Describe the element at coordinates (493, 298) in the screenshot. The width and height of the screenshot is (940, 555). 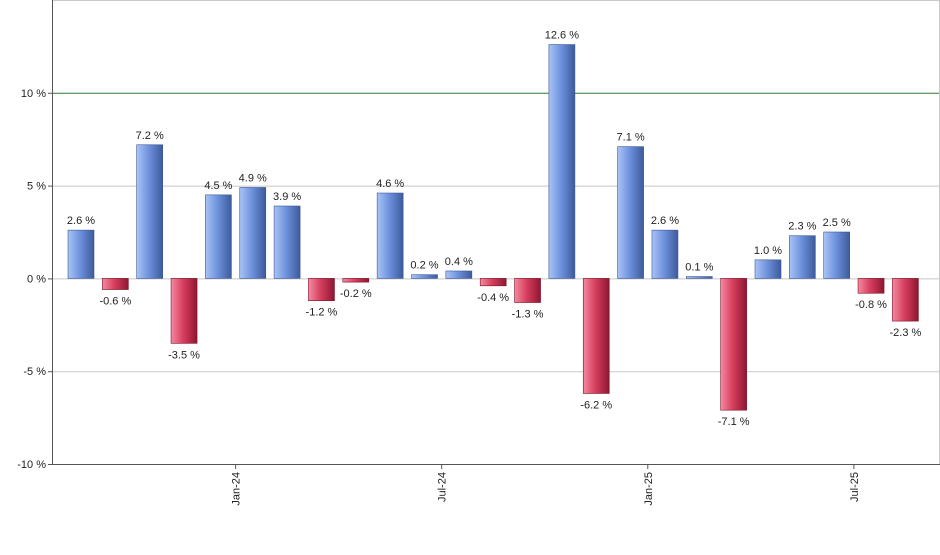
I see `bar-value-label: -0.4 %` at that location.